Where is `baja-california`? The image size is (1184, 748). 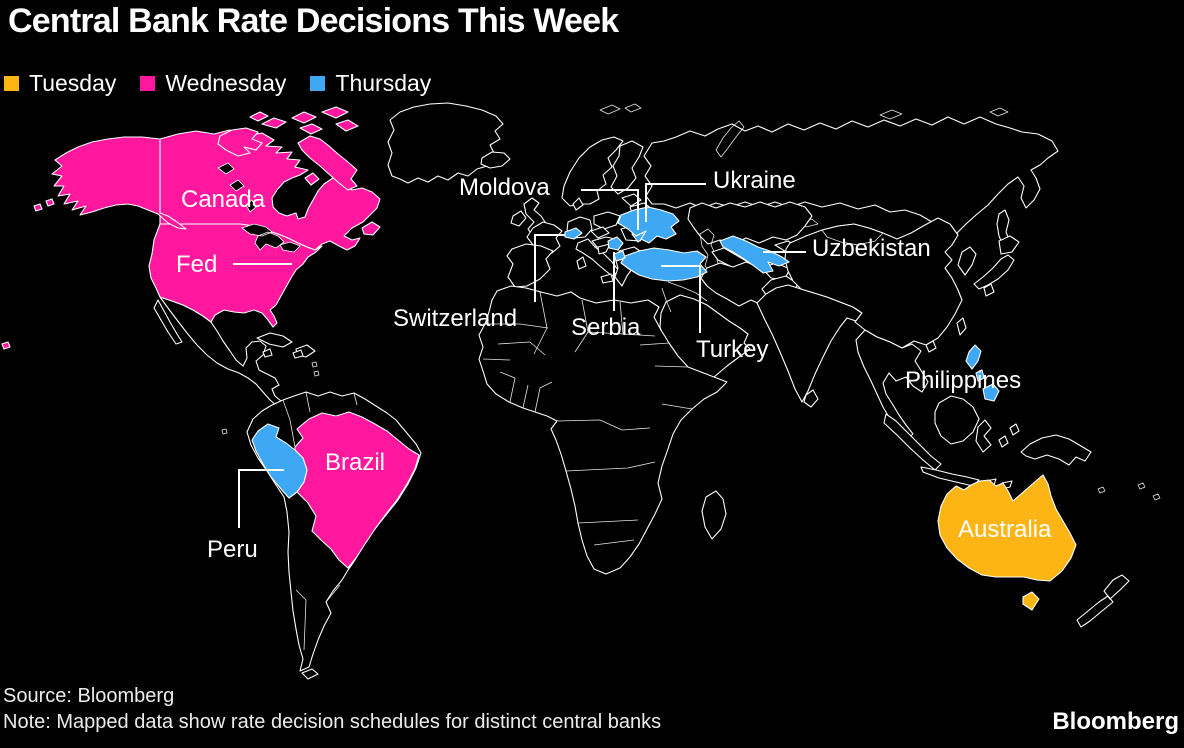
baja-california is located at coordinates (168, 322).